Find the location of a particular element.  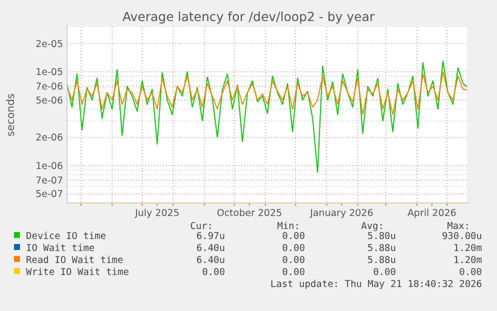

text: Max: is located at coordinates (458, 226).